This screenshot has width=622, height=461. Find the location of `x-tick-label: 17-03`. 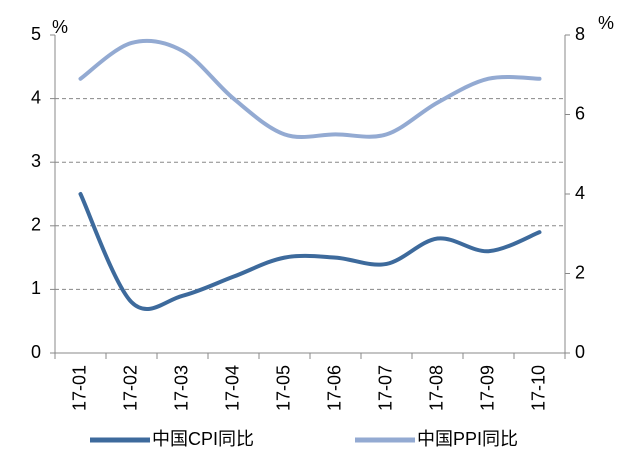

x-tick-label: 17-03 is located at coordinates (181, 388).